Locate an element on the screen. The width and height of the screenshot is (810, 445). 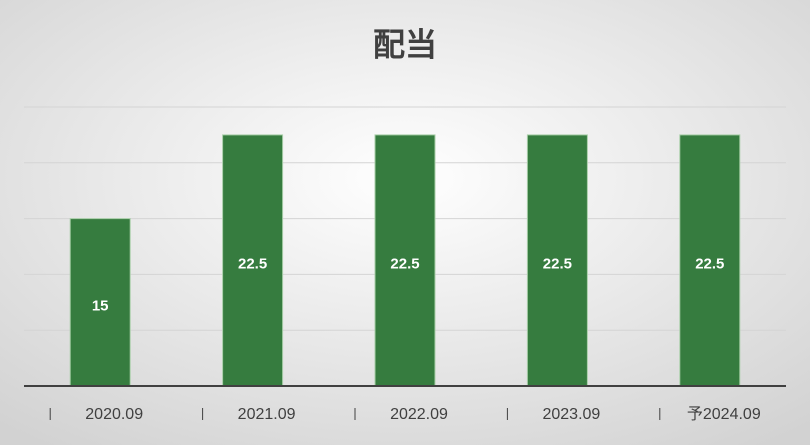
x-tick-label: 2020.09 is located at coordinates (114, 414).